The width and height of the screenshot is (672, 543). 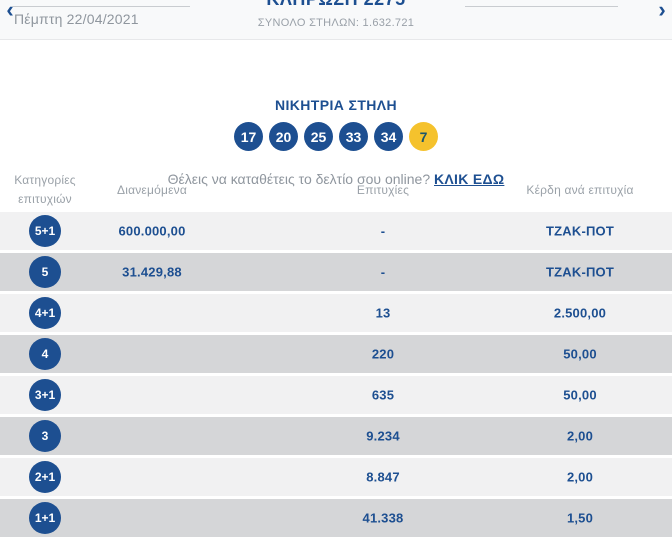 What do you see at coordinates (318, 136) in the screenshot?
I see `number-ball: 25` at bounding box center [318, 136].